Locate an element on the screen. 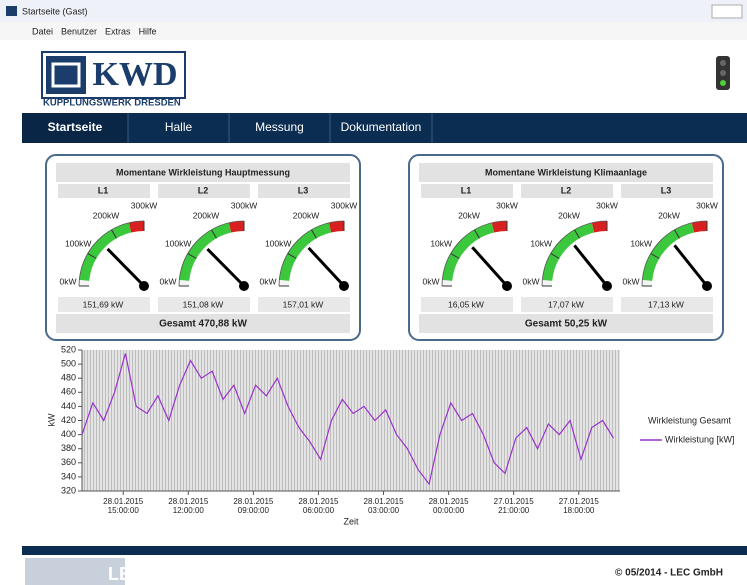 The height and width of the screenshot is (585, 747). light-green is located at coordinates (723, 83).